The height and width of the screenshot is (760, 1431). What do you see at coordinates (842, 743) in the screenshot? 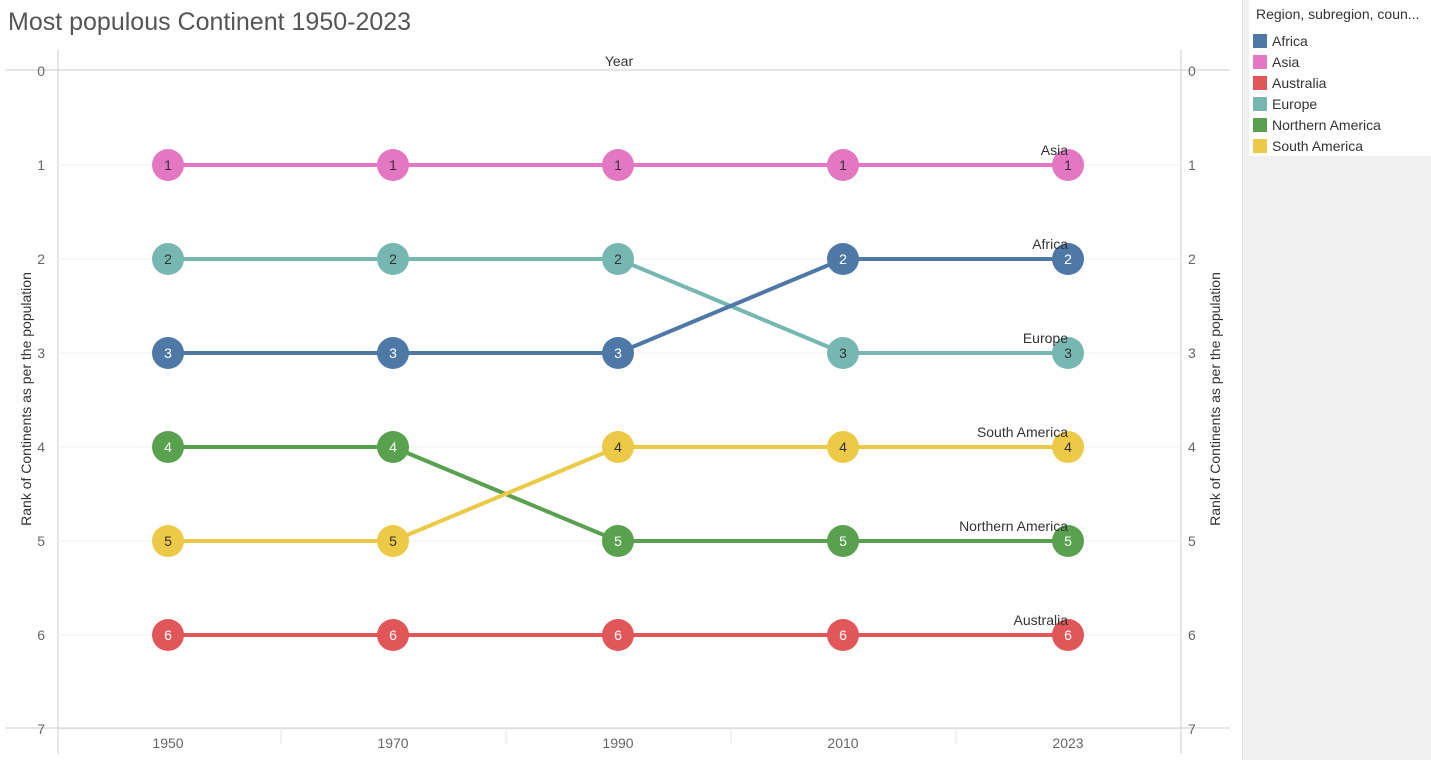
I see `x-tick-label: 2010` at bounding box center [842, 743].